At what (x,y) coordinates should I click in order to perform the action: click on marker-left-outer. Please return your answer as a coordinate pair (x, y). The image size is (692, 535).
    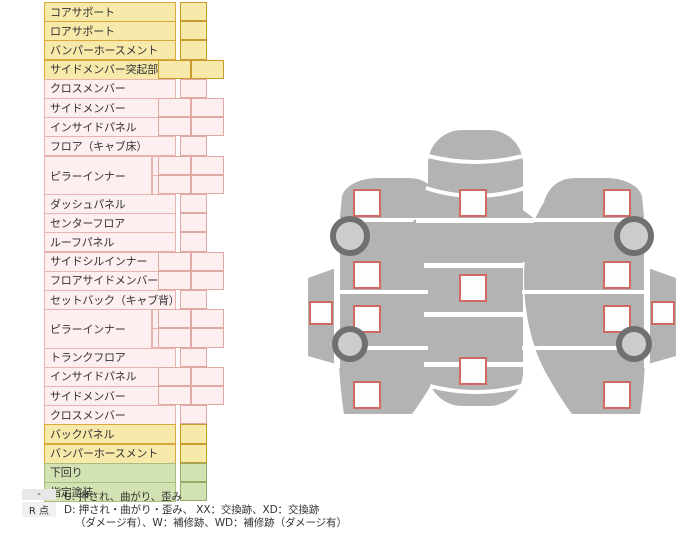
    Looking at the image, I should click on (321, 313).